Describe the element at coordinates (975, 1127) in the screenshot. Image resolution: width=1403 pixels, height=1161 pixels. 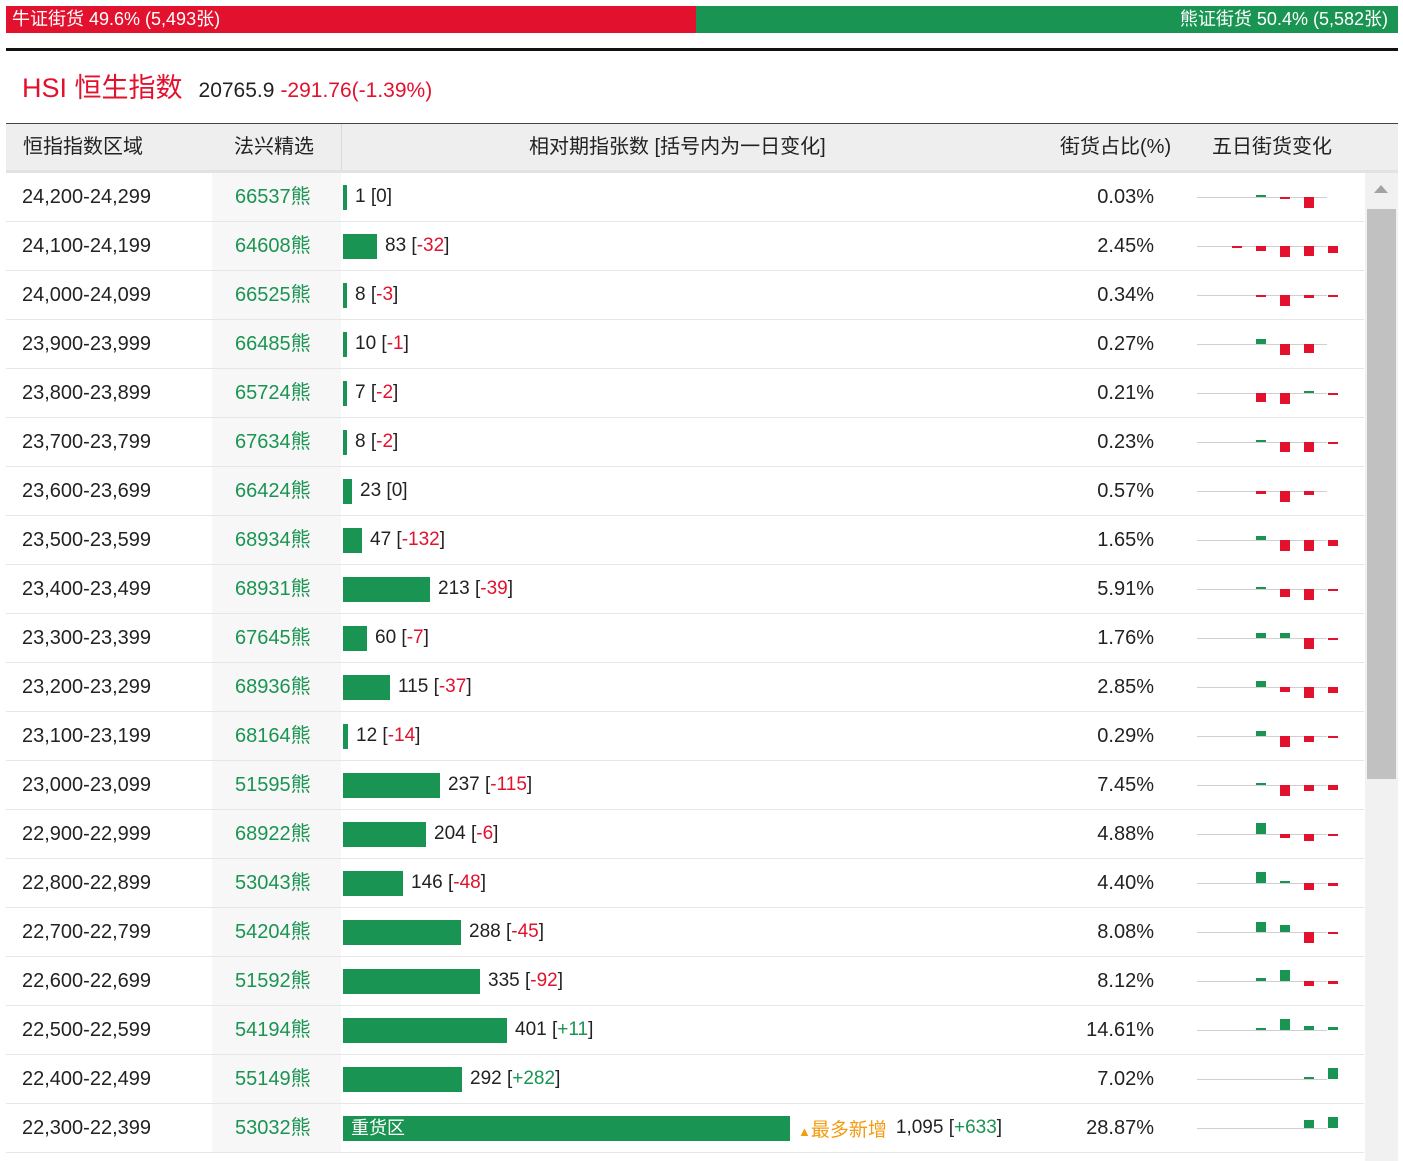
I see `count-delta: +633` at that location.